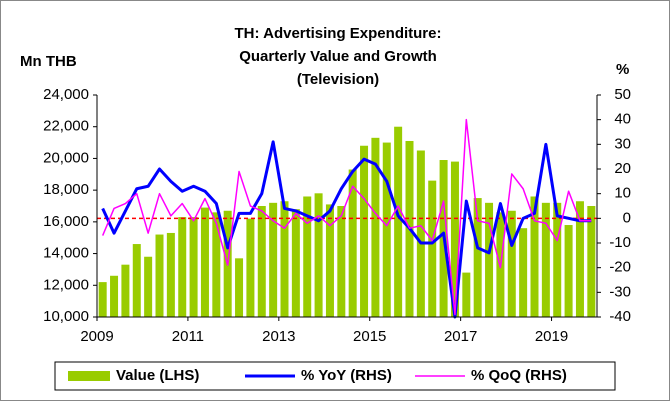  Describe the element at coordinates (622, 69) in the screenshot. I see `y2-axis-label: %` at that location.